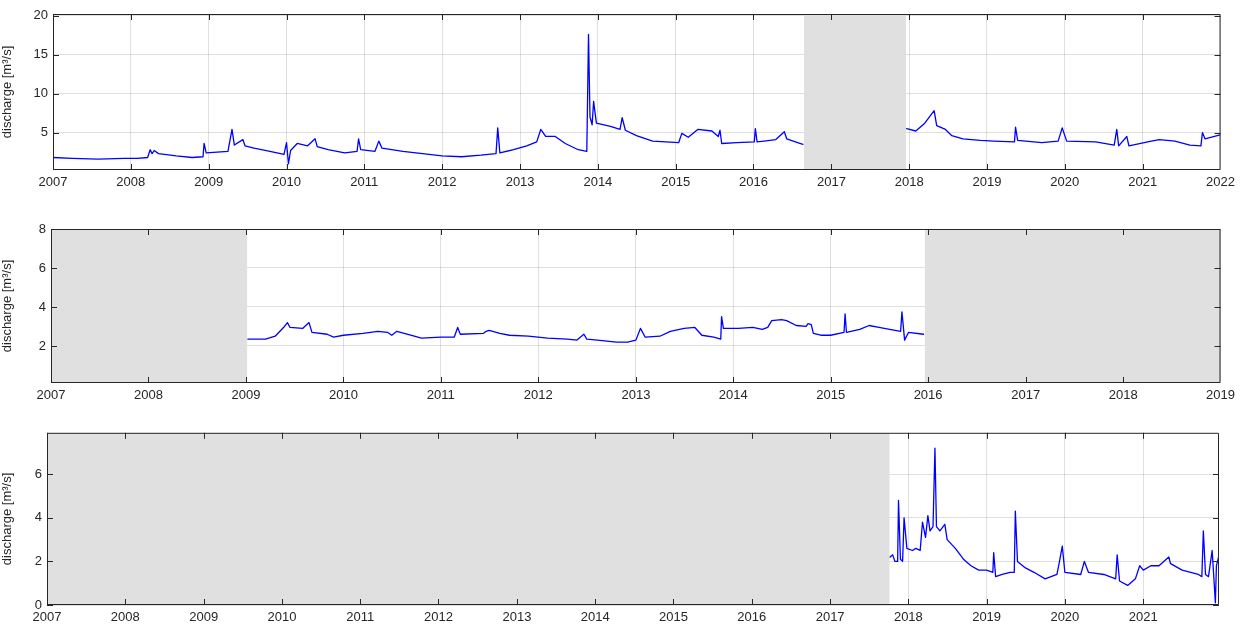 This screenshot has width=1240, height=628. I want to click on y-tick-label: 0, so click(38, 604).